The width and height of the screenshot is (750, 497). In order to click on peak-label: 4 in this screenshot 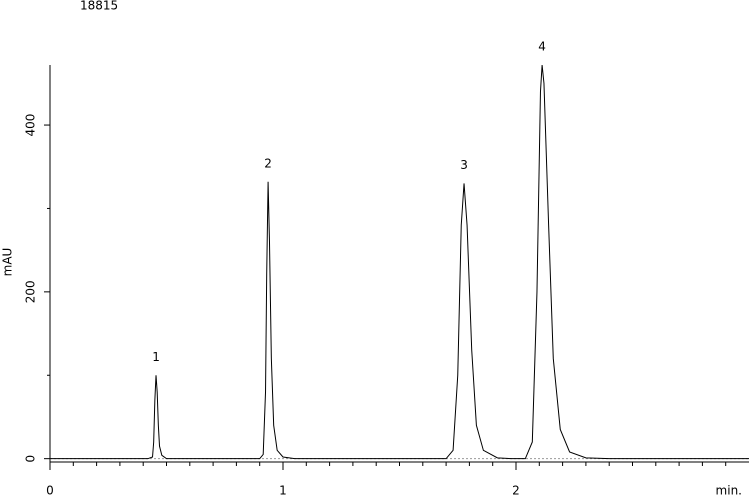, I will do `click(542, 47)`.